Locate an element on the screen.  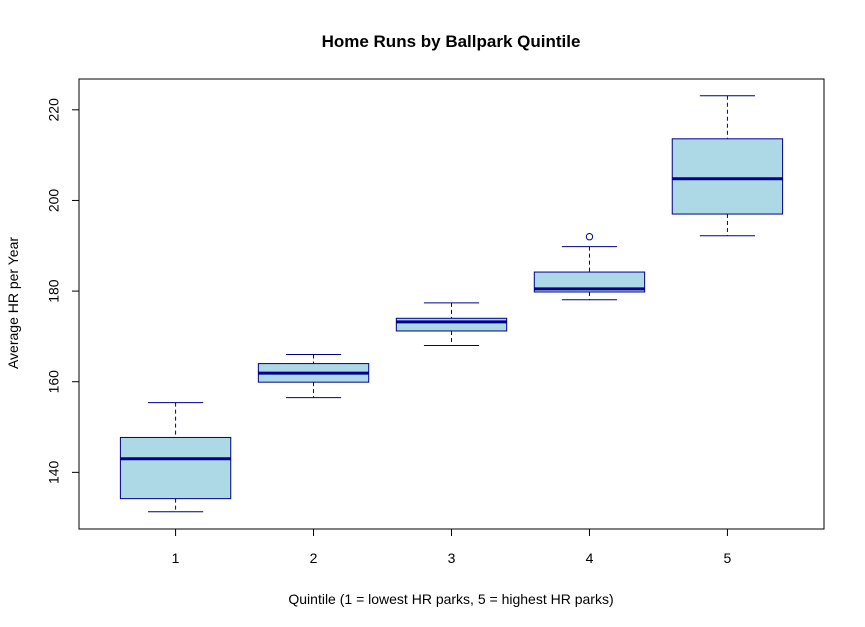
y-tick-label: 160 is located at coordinates (54, 382).